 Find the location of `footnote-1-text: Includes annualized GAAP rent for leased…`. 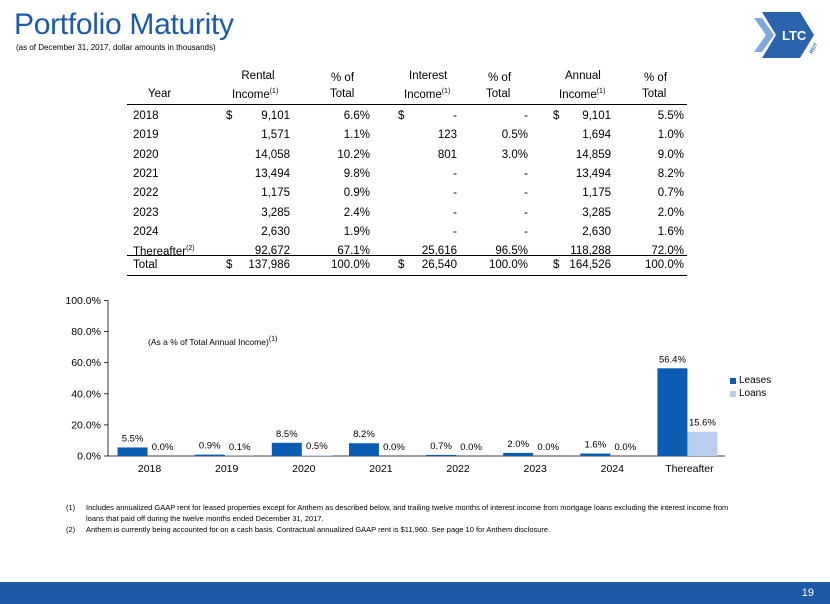

footnote-1-text: Includes annualized GAAP rent for leased… is located at coordinates (407, 513).